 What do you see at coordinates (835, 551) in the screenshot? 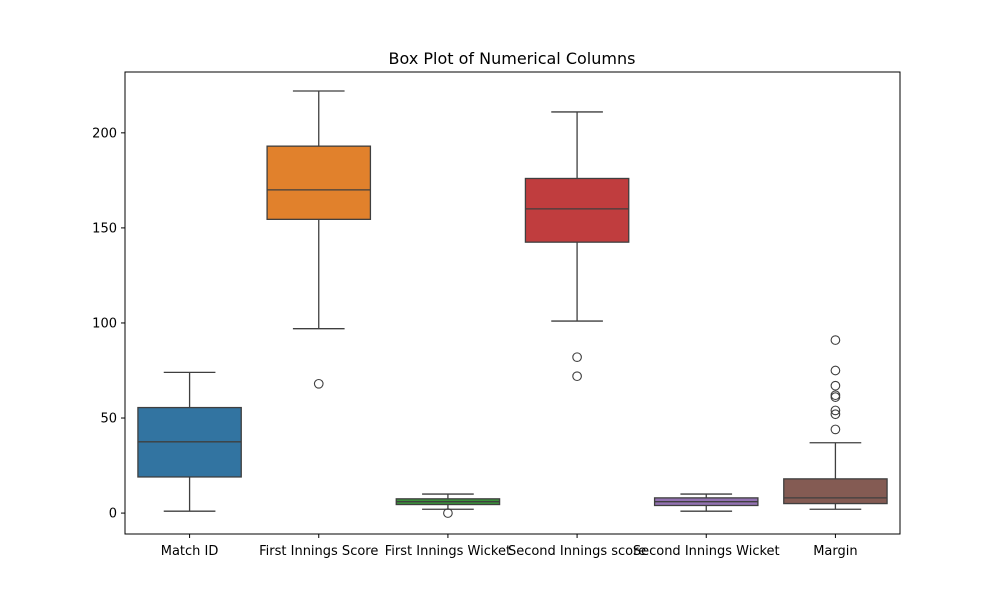
I see `x-tick-label: Margin` at bounding box center [835, 551].